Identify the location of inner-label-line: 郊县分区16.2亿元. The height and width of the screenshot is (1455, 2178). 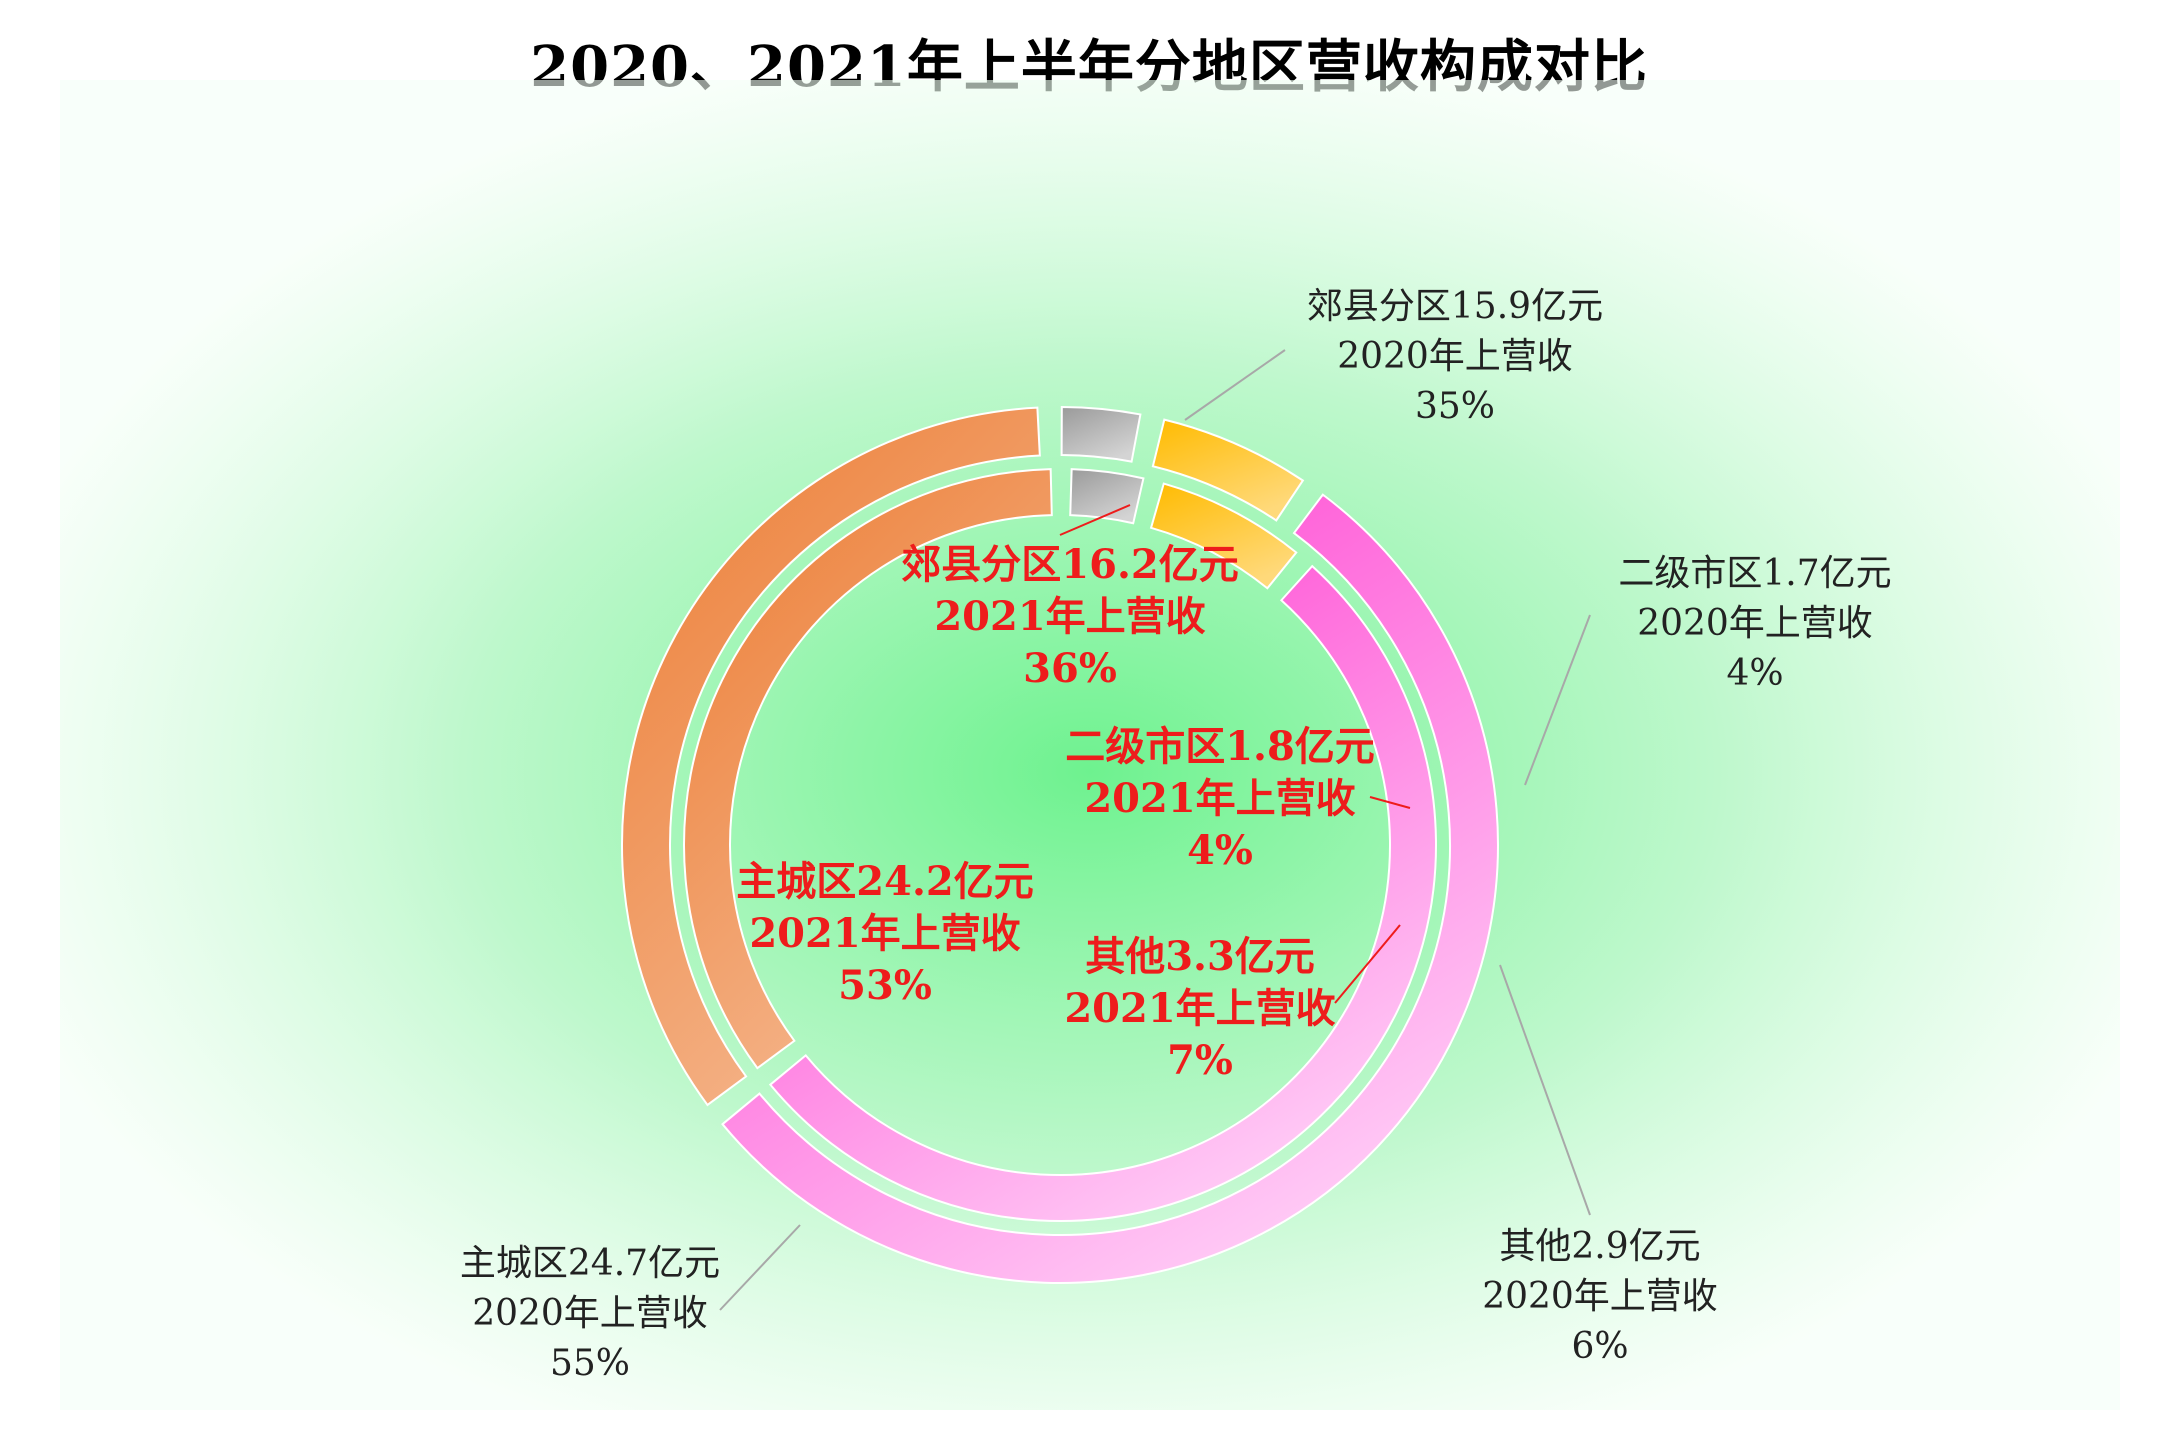
(1069, 564).